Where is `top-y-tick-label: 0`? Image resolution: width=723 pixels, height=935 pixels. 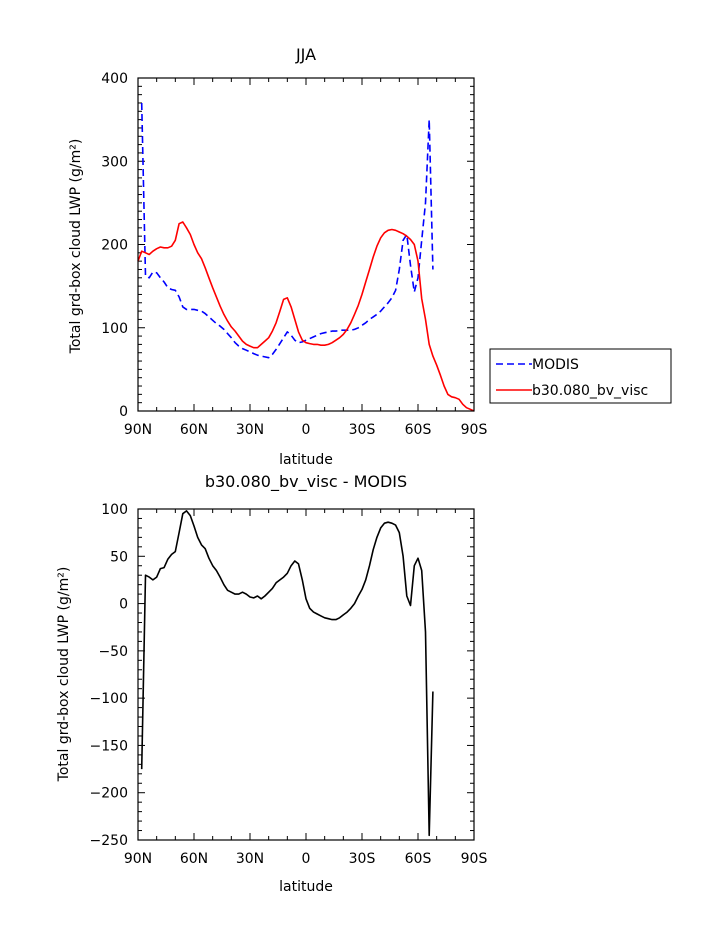 top-y-tick-label: 0 is located at coordinates (123, 412).